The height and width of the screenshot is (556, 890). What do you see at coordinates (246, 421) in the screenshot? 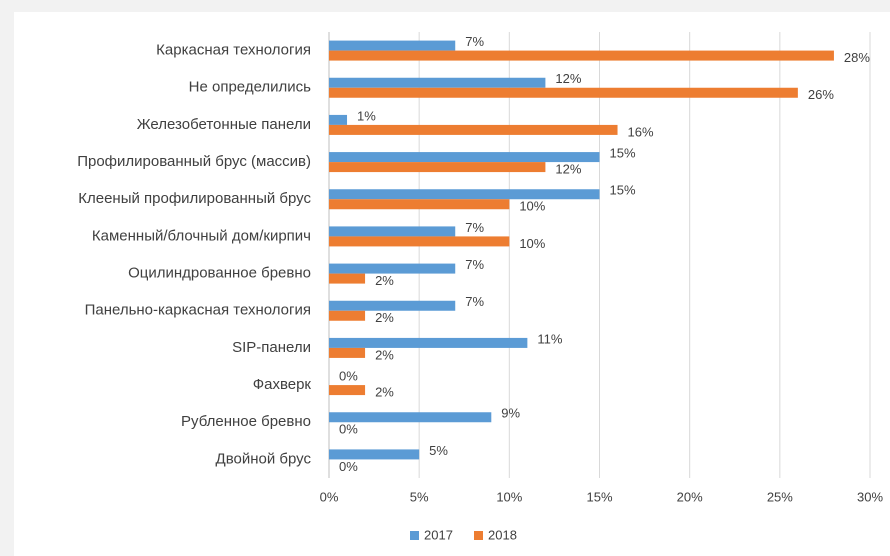
I see `category-label: Рубленное бревно` at bounding box center [246, 421].